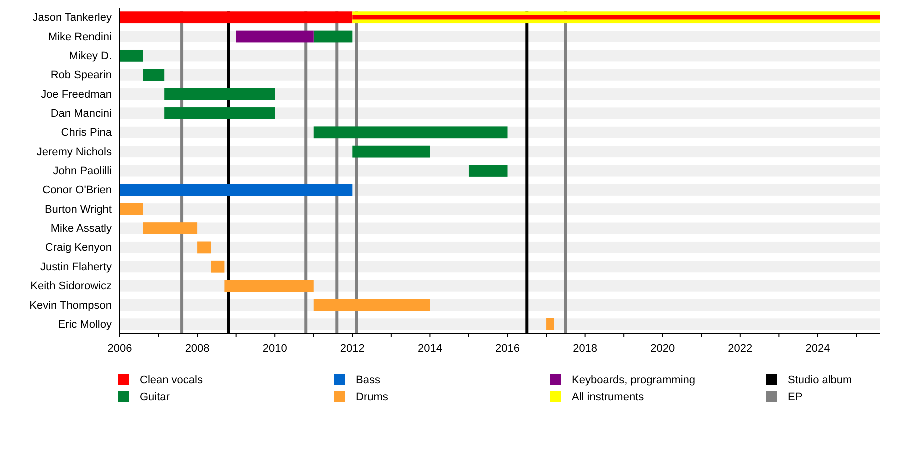  What do you see at coordinates (818, 349) in the screenshot?
I see `x-tick-label: 2024` at bounding box center [818, 349].